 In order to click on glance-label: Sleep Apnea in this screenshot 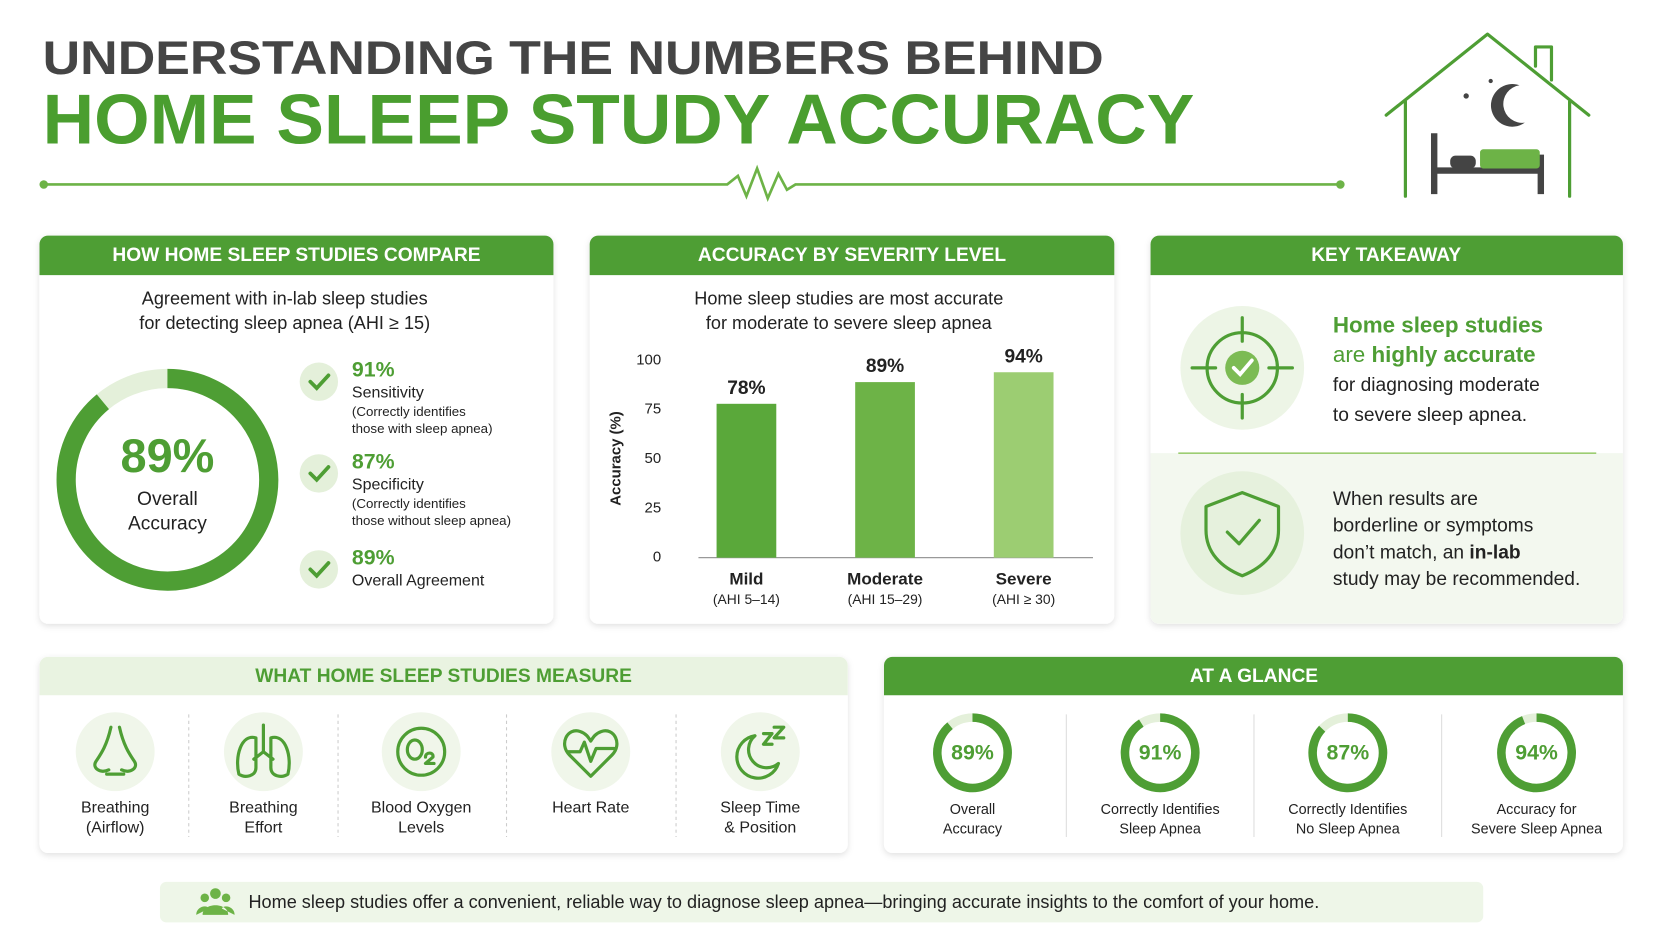, I will do `click(1160, 829)`.